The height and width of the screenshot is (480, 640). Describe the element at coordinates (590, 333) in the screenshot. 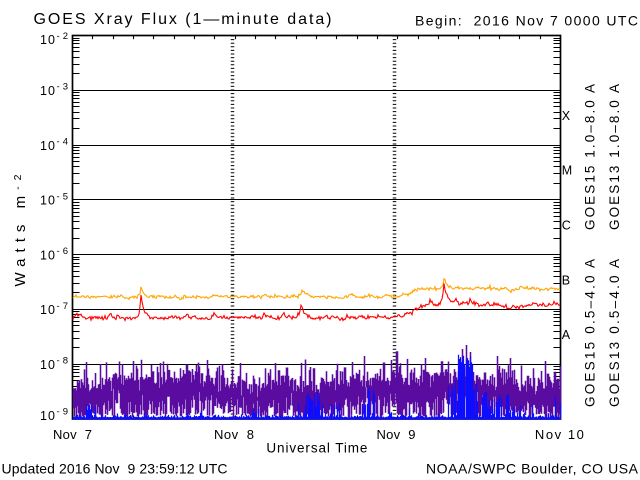

I see `svg-text: GOES15 0.5–4.0 A` at that location.